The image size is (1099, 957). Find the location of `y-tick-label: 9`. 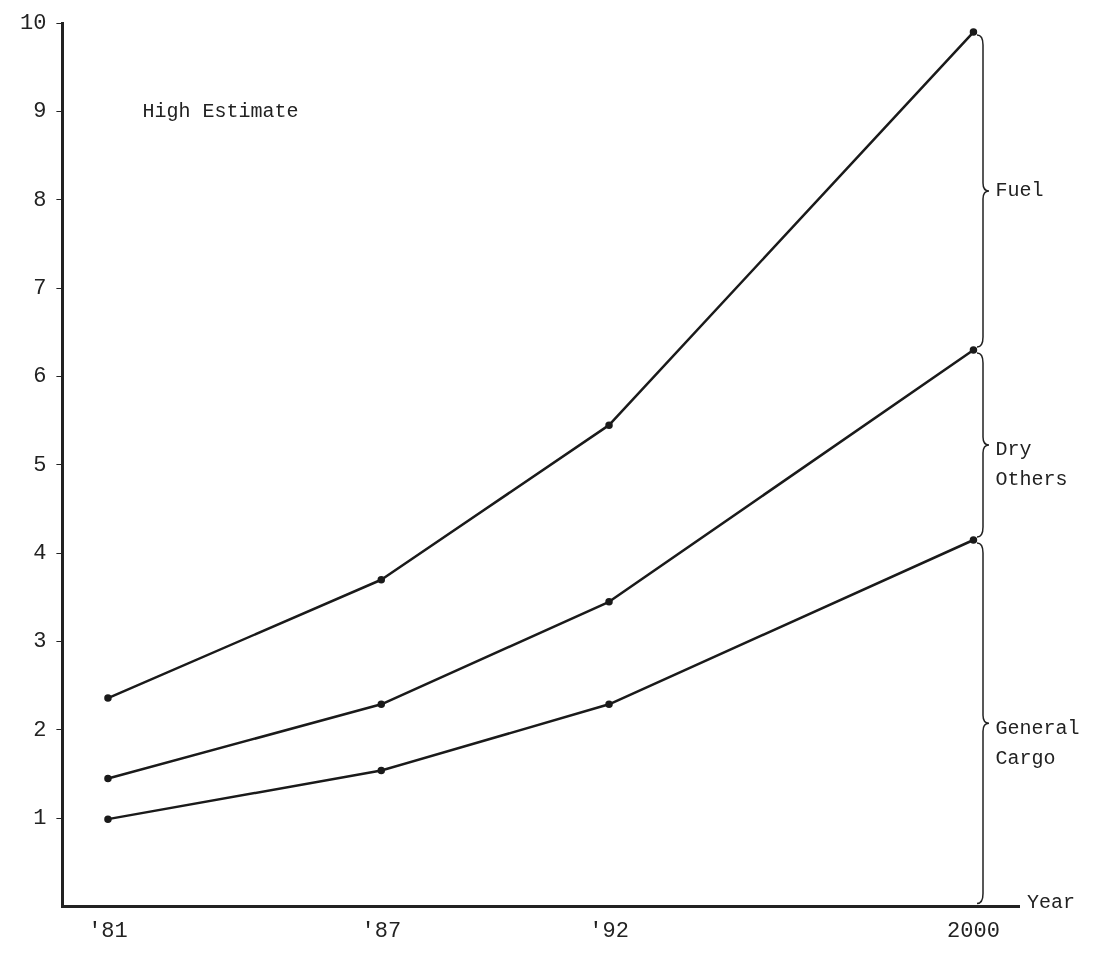

y-tick-label: 9 is located at coordinates (40, 112).